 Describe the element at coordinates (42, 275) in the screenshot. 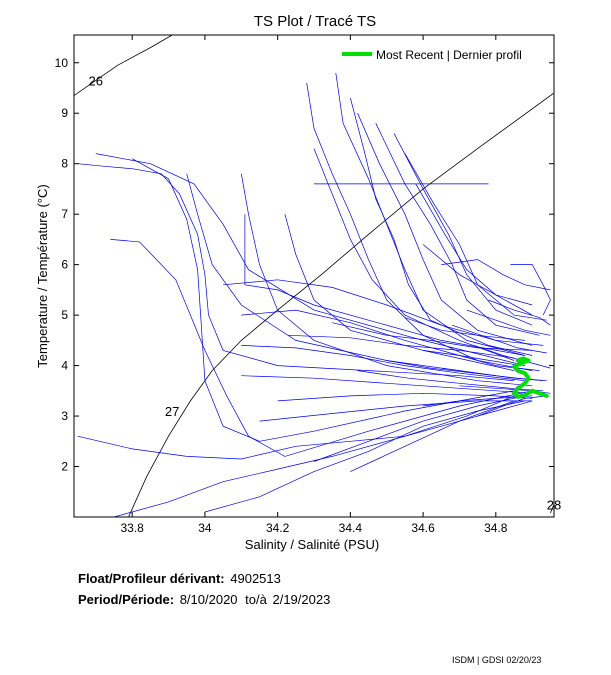

I see `y-axis-label: Temperature / Température (°C)` at that location.